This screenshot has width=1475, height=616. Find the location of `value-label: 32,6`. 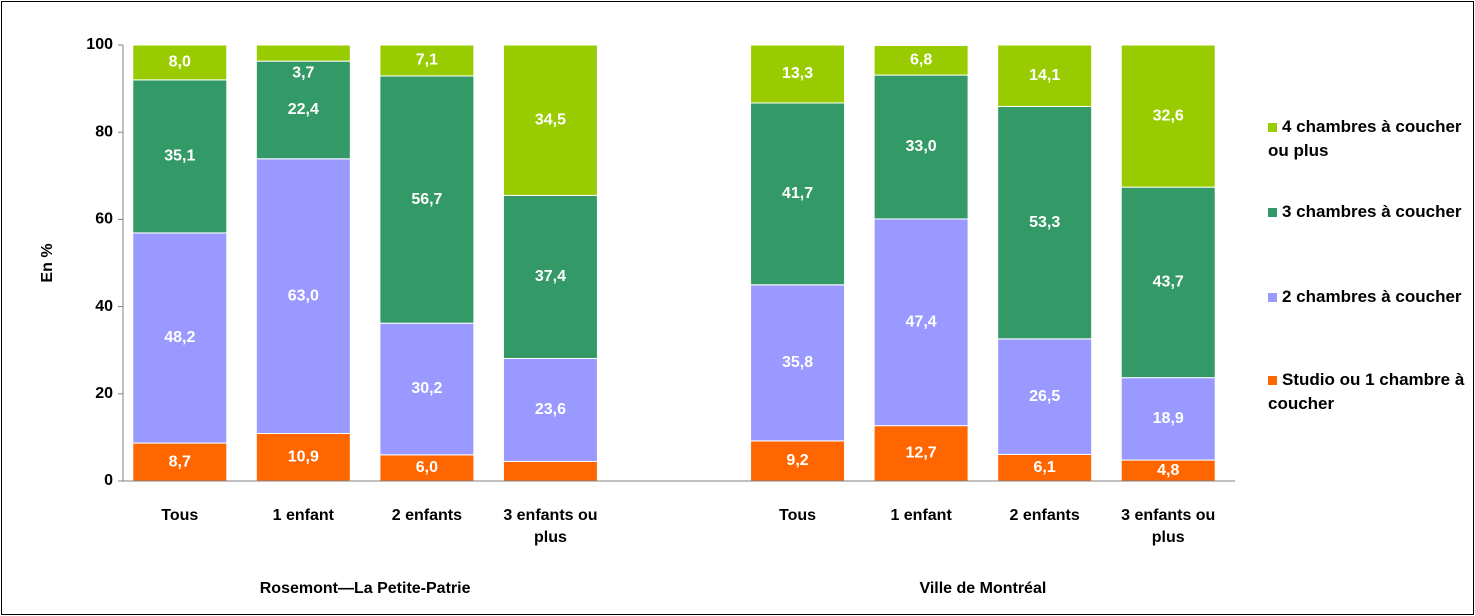

value-label: 32,6 is located at coordinates (1168, 115).